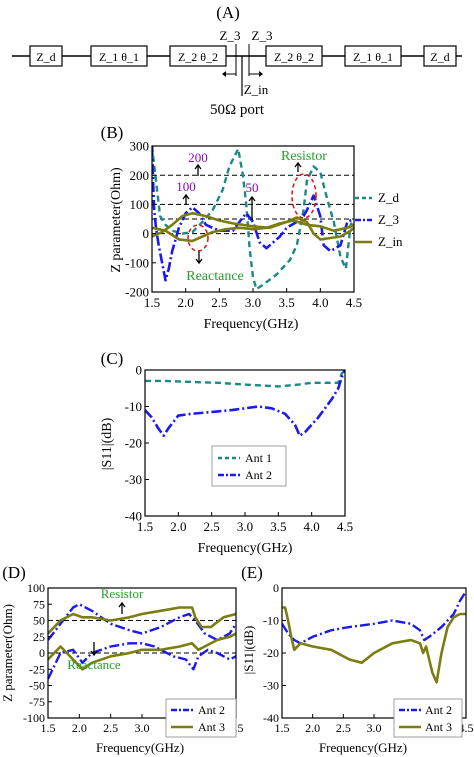 The width and height of the screenshot is (474, 757). What do you see at coordinates (258, 458) in the screenshot?
I see `legend-label-ant1: Ant 1` at bounding box center [258, 458].